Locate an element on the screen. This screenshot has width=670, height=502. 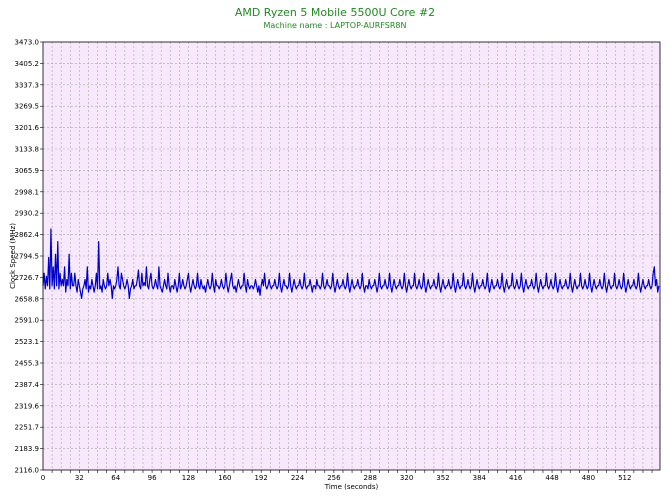
y-tick-label: 2726.7 is located at coordinates (27, 278).